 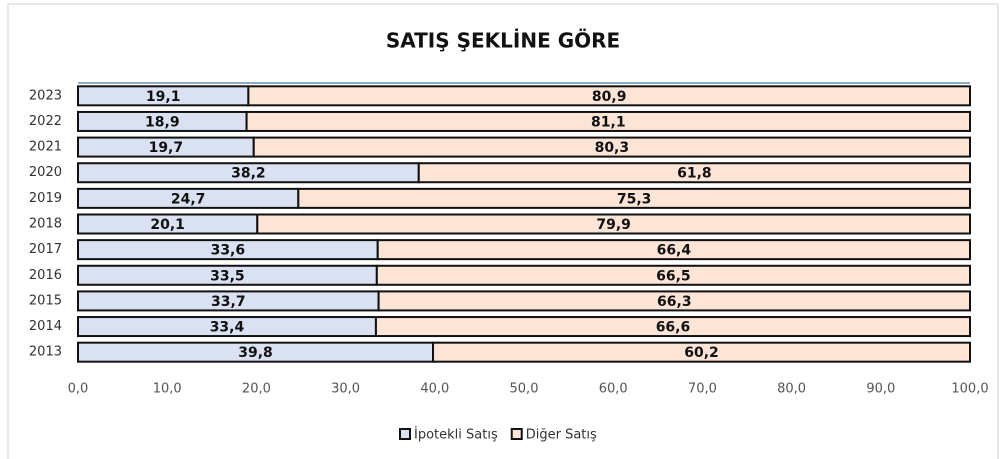 I want to click on data-label: 80,9, so click(x=609, y=97).